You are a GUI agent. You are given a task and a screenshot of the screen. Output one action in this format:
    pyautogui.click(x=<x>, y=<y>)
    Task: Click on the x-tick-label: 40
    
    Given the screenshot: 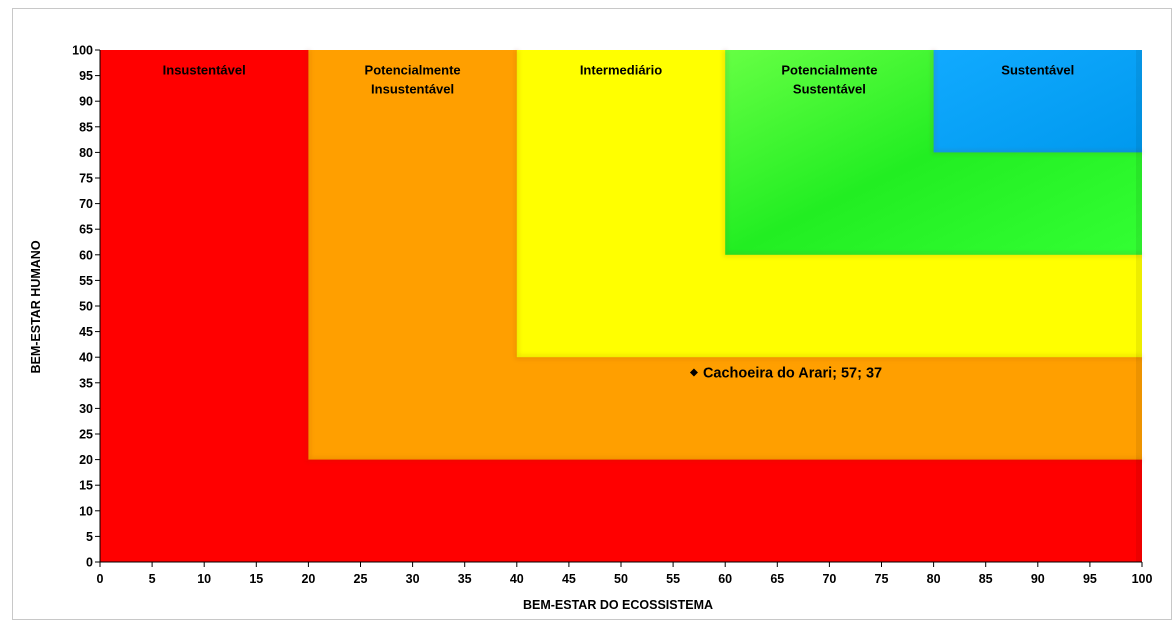 What is the action you would take?
    pyautogui.click(x=517, y=579)
    